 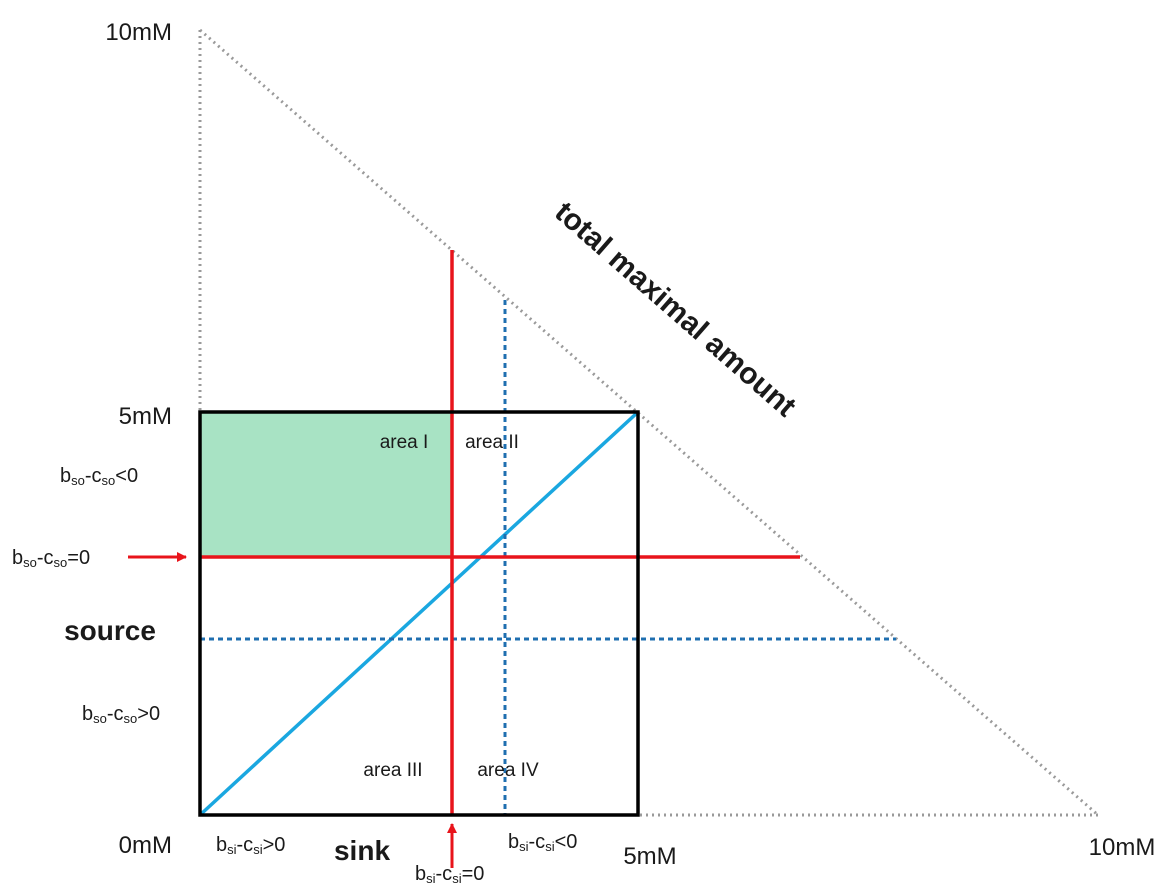 I want to click on sink-axis-label: sink, so click(x=362, y=850).